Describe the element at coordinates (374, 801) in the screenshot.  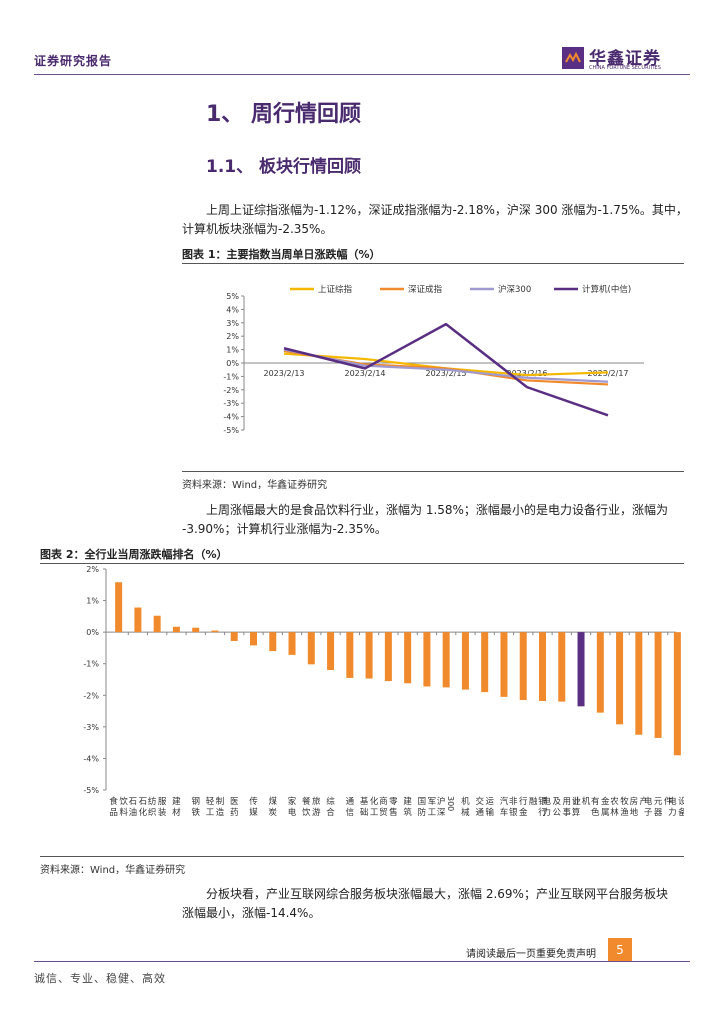
I see `x-tick-label-14: 化` at that location.